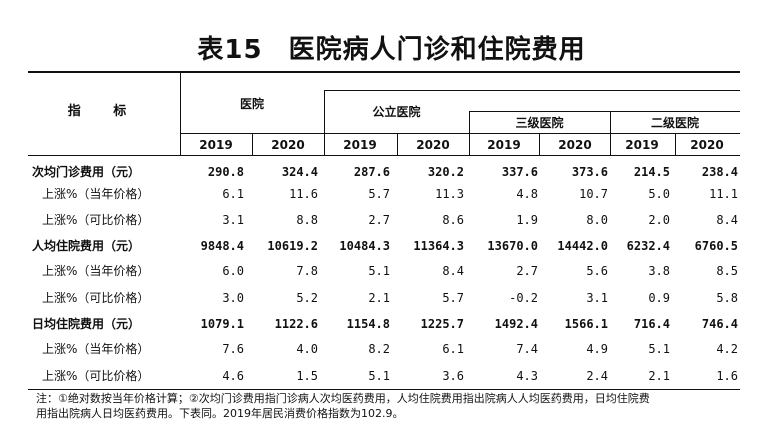  Describe the element at coordinates (396, 112) in the screenshot. I see `group-public: 公立医院` at that location.